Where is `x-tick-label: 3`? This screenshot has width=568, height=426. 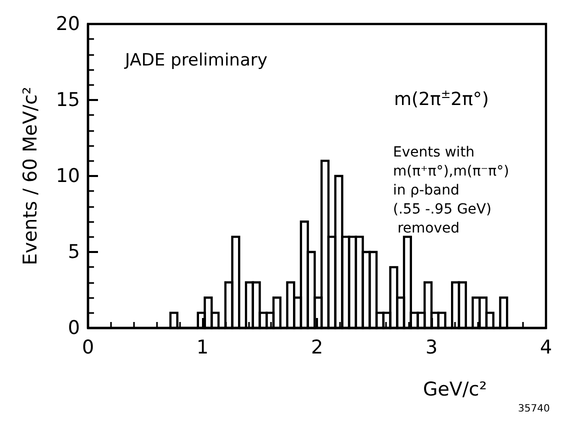 x-tick-label: 3 is located at coordinates (431, 347).